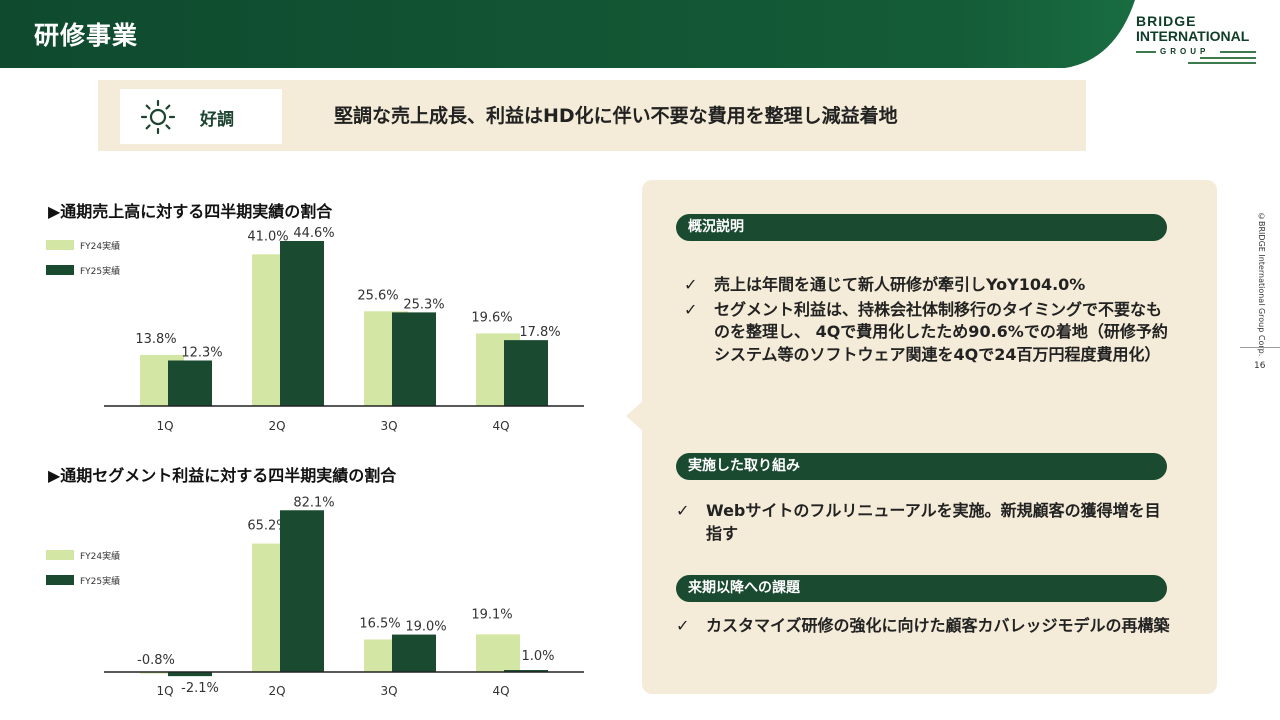  I want to click on initiatives-bullets: ✓ Webサイトのフルリニューアルを実施。新規顧客の獲得増を目指す, so click(926, 523).